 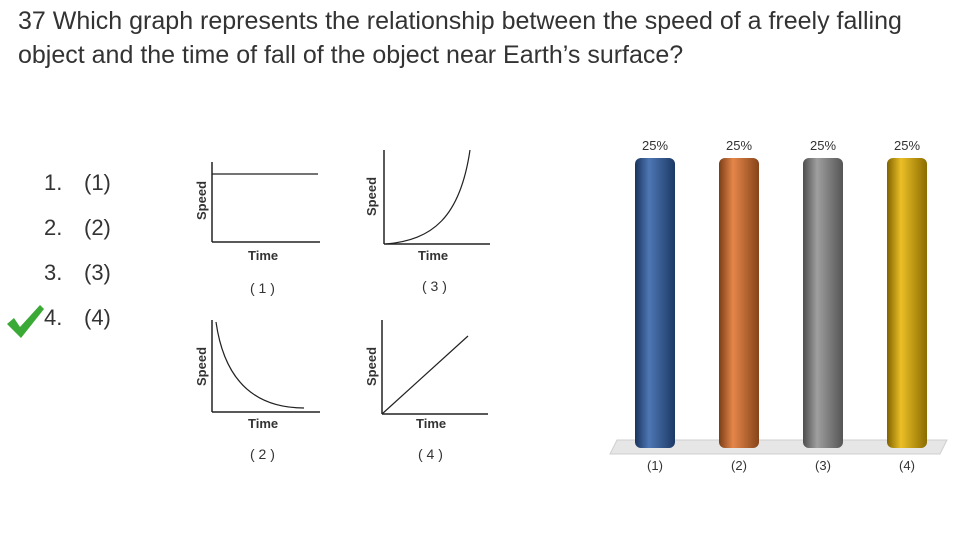 What do you see at coordinates (433, 255) in the screenshot?
I see `graph-3-xlabel: Time` at bounding box center [433, 255].